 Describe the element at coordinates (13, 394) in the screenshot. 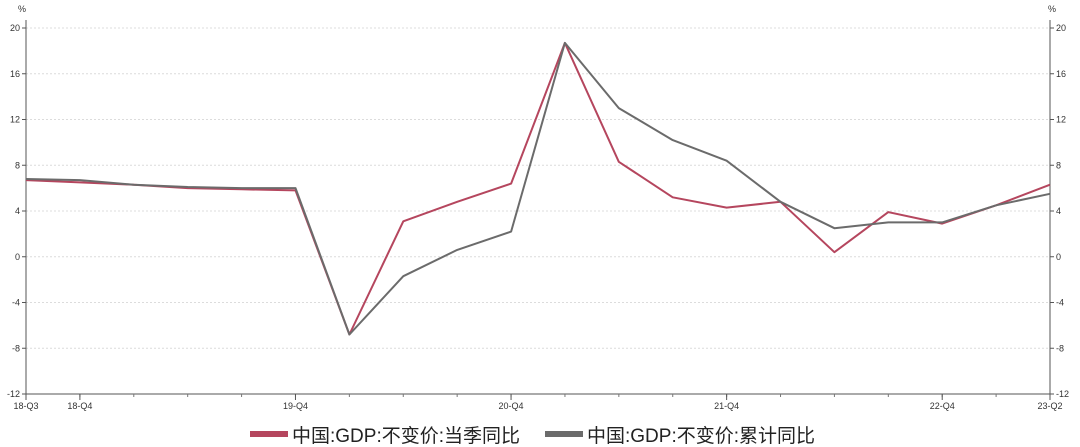

I see `left-tick-label-8: -12` at that location.